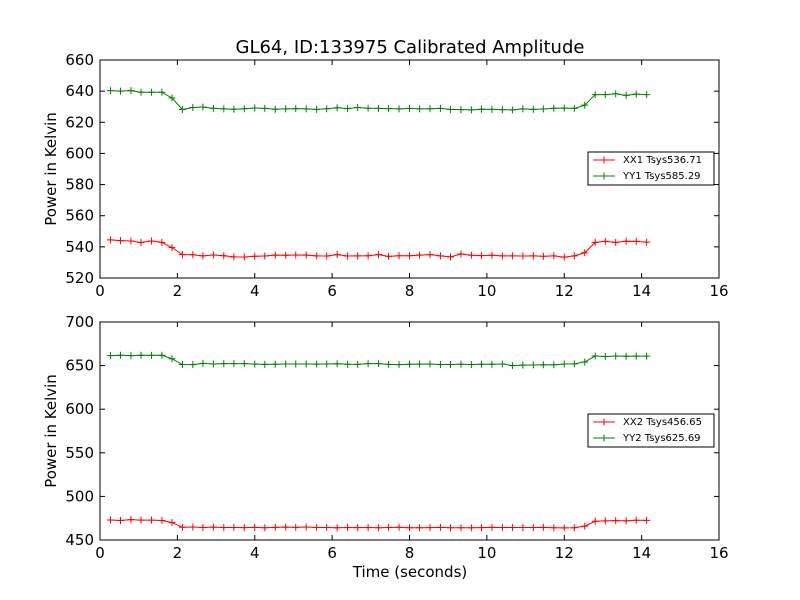 This screenshot has height=600, width=800. Describe the element at coordinates (79, 366) in the screenshot. I see `bottom-y-tick-label: 650` at that location.